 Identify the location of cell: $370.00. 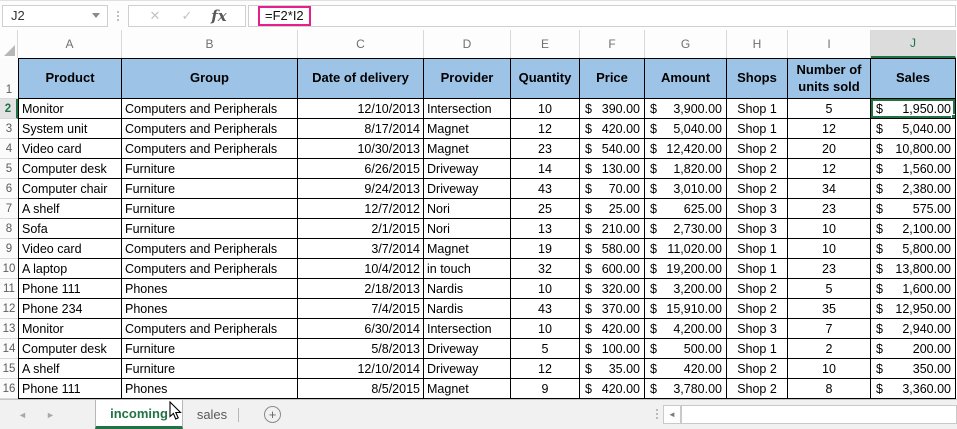
(612, 309).